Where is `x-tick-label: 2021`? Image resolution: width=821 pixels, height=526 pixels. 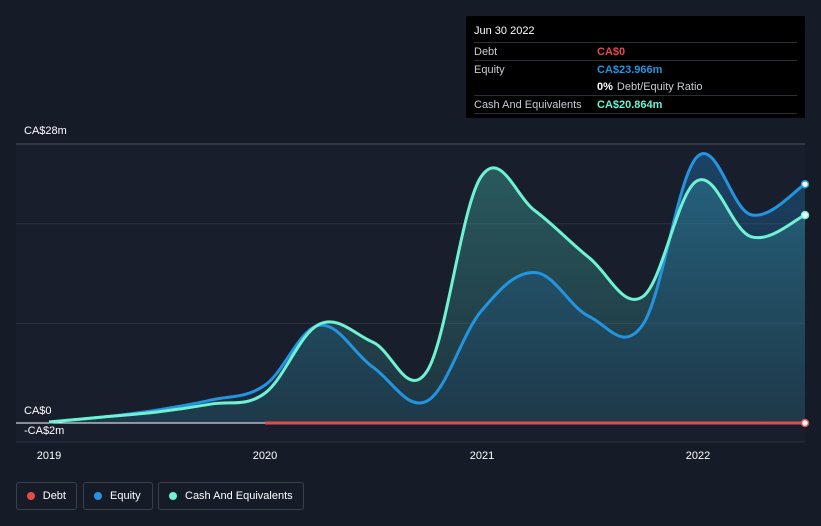 x-tick-label: 2021 is located at coordinates (482, 456).